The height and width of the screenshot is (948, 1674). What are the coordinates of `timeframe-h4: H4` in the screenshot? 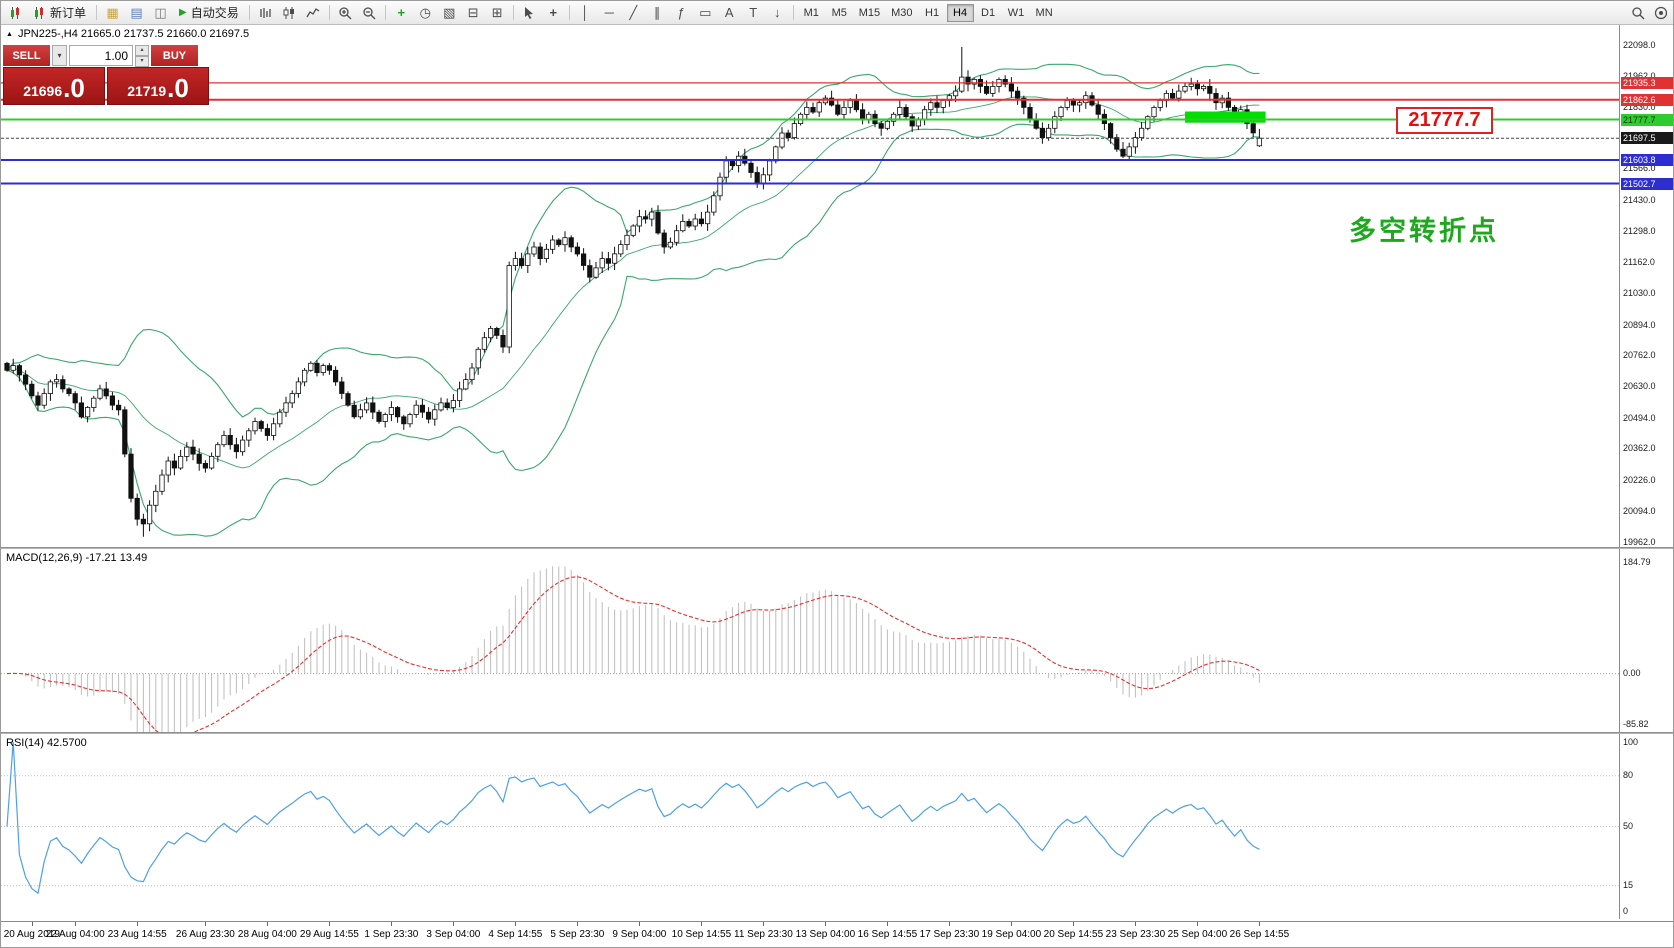 It's located at (960, 12).